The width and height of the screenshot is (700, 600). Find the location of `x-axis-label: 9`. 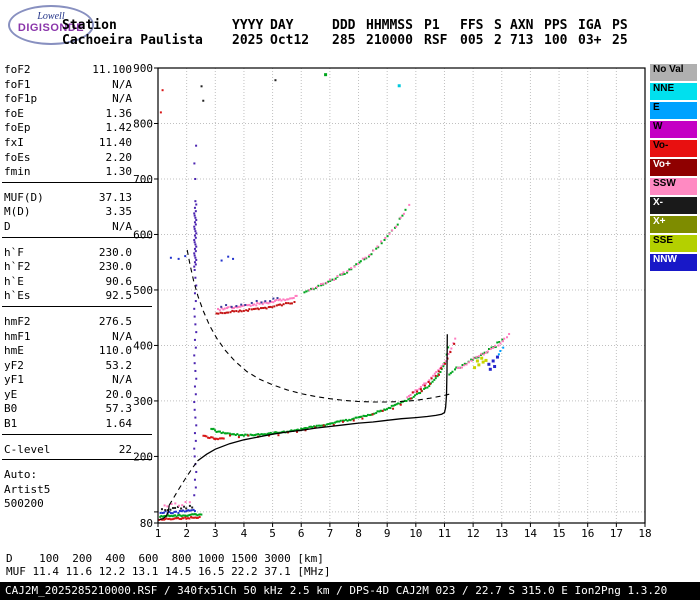

x-axis-label: 9 is located at coordinates (387, 533).